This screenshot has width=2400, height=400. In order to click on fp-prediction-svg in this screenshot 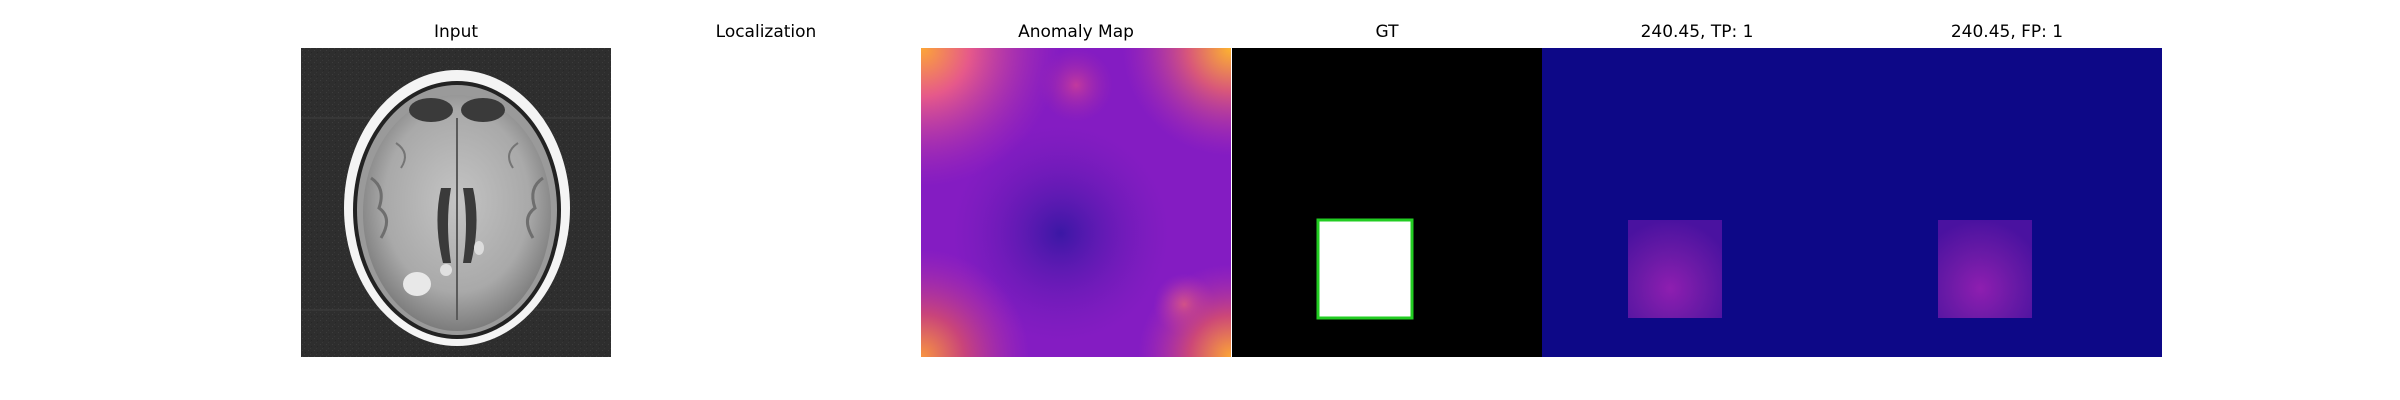, I will do `click(2007, 202)`.